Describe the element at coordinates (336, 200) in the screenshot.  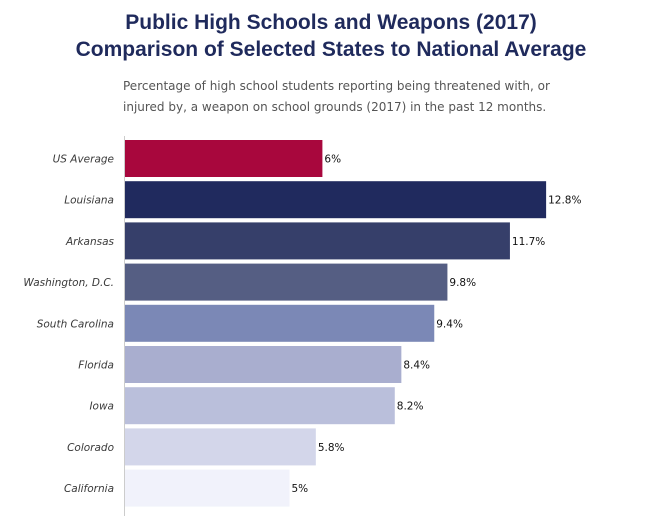
I see `bar-louisiana` at that location.